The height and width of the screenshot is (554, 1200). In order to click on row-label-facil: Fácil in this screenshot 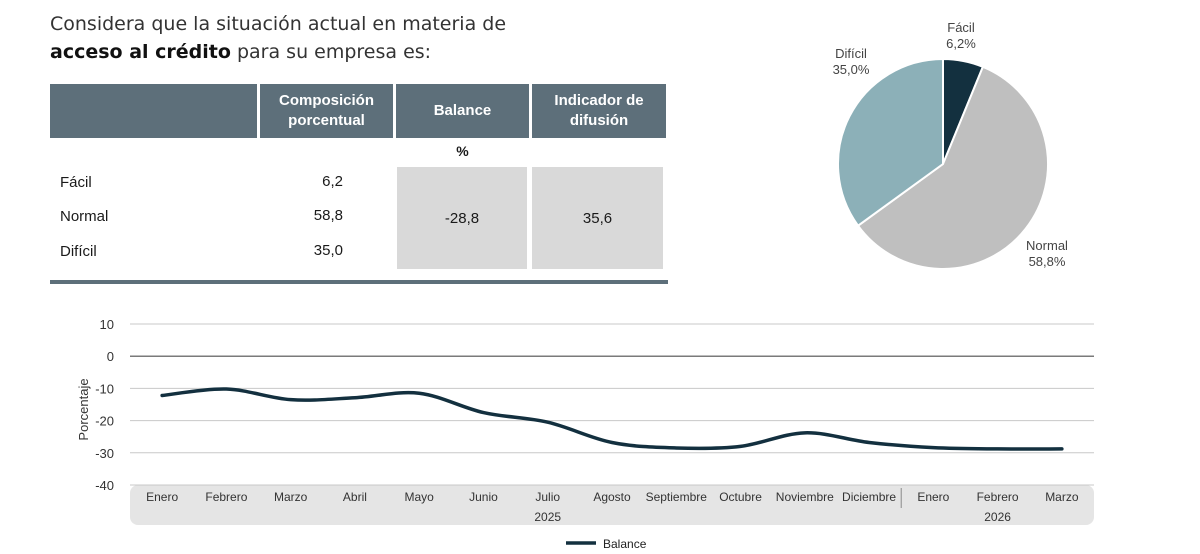, I will do `click(76, 182)`.